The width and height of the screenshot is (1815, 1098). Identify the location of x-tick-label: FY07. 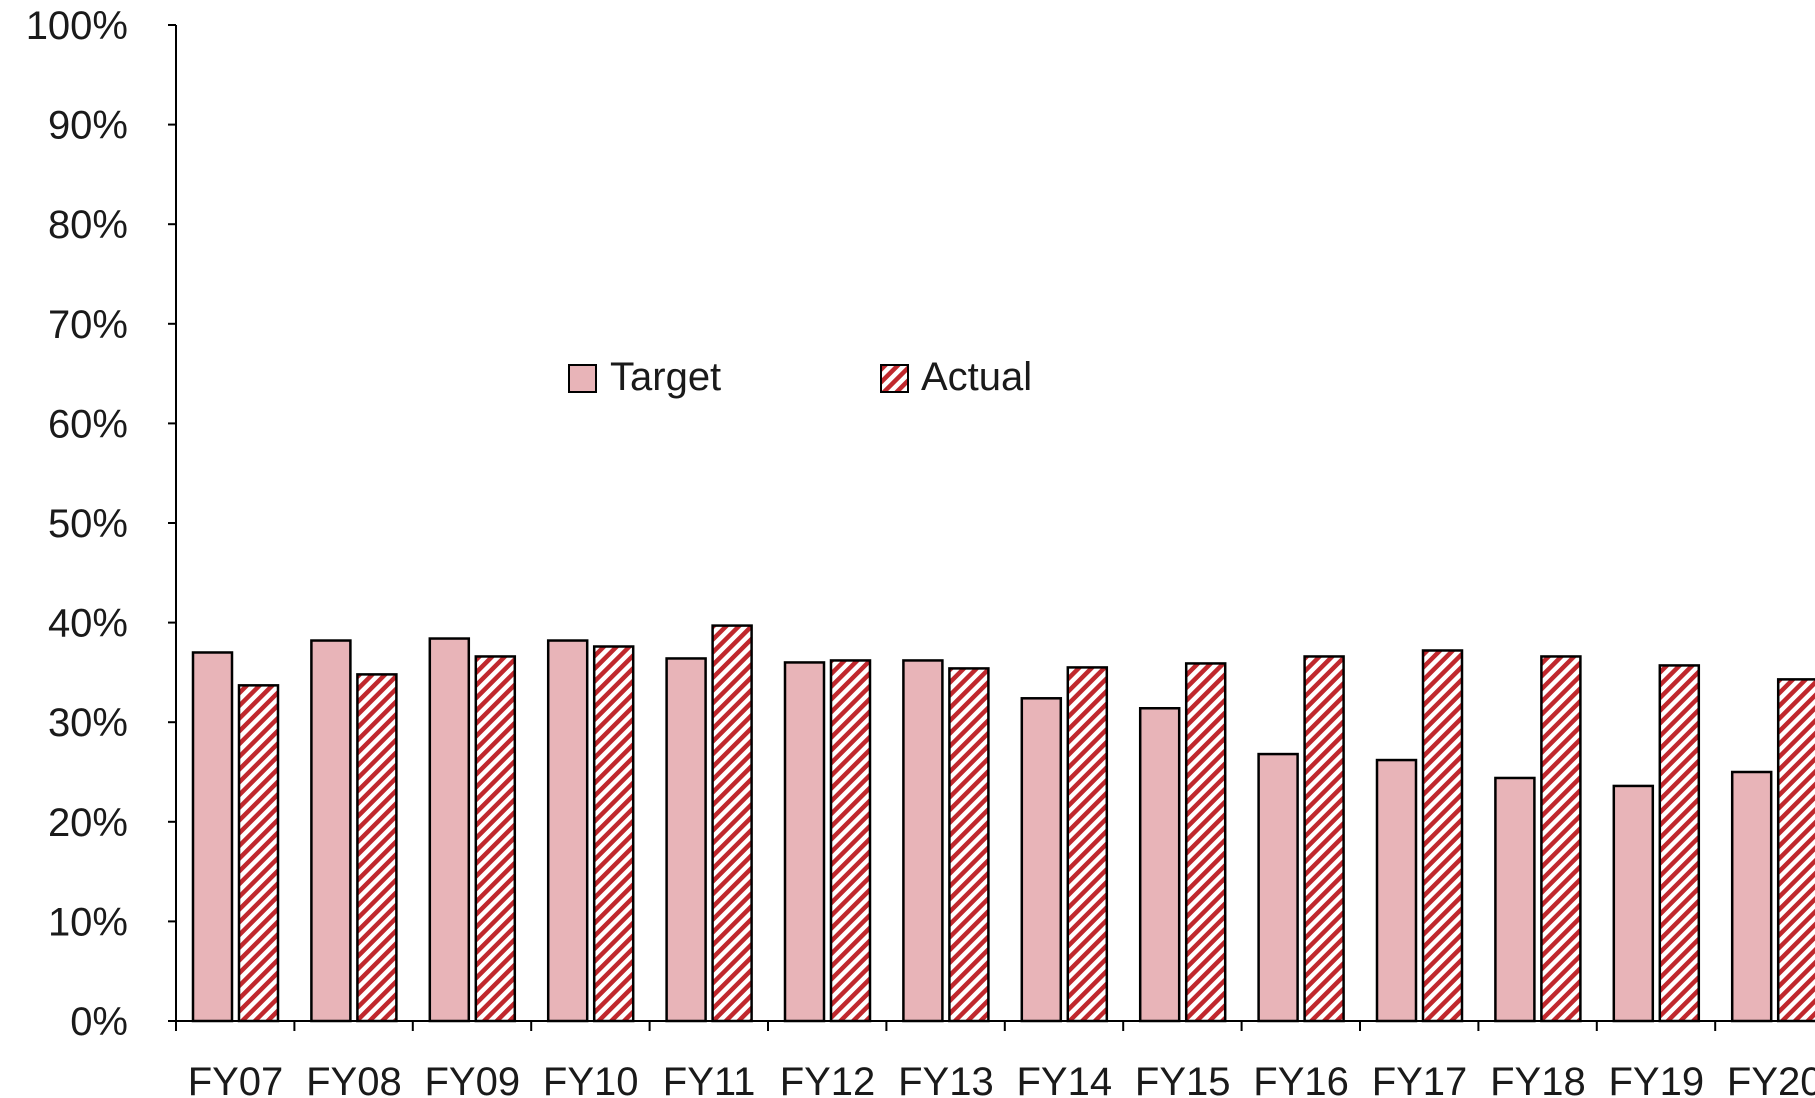
(236, 1079).